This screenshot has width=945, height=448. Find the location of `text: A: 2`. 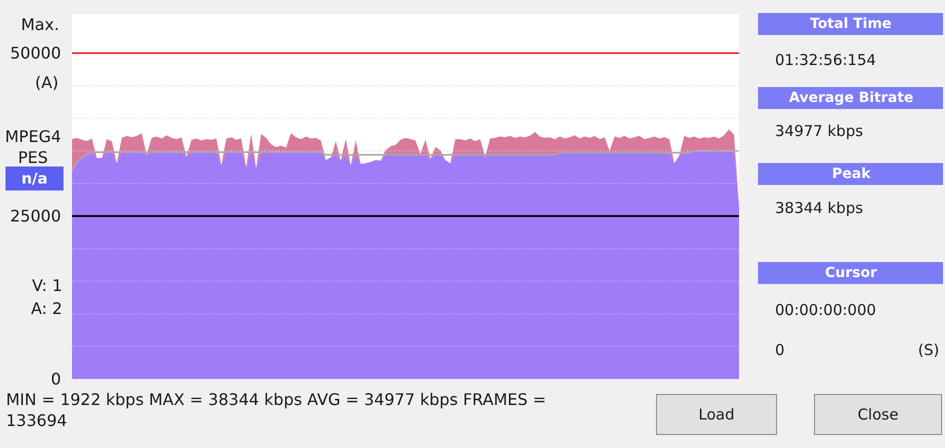

text: A: 2 is located at coordinates (46, 308).